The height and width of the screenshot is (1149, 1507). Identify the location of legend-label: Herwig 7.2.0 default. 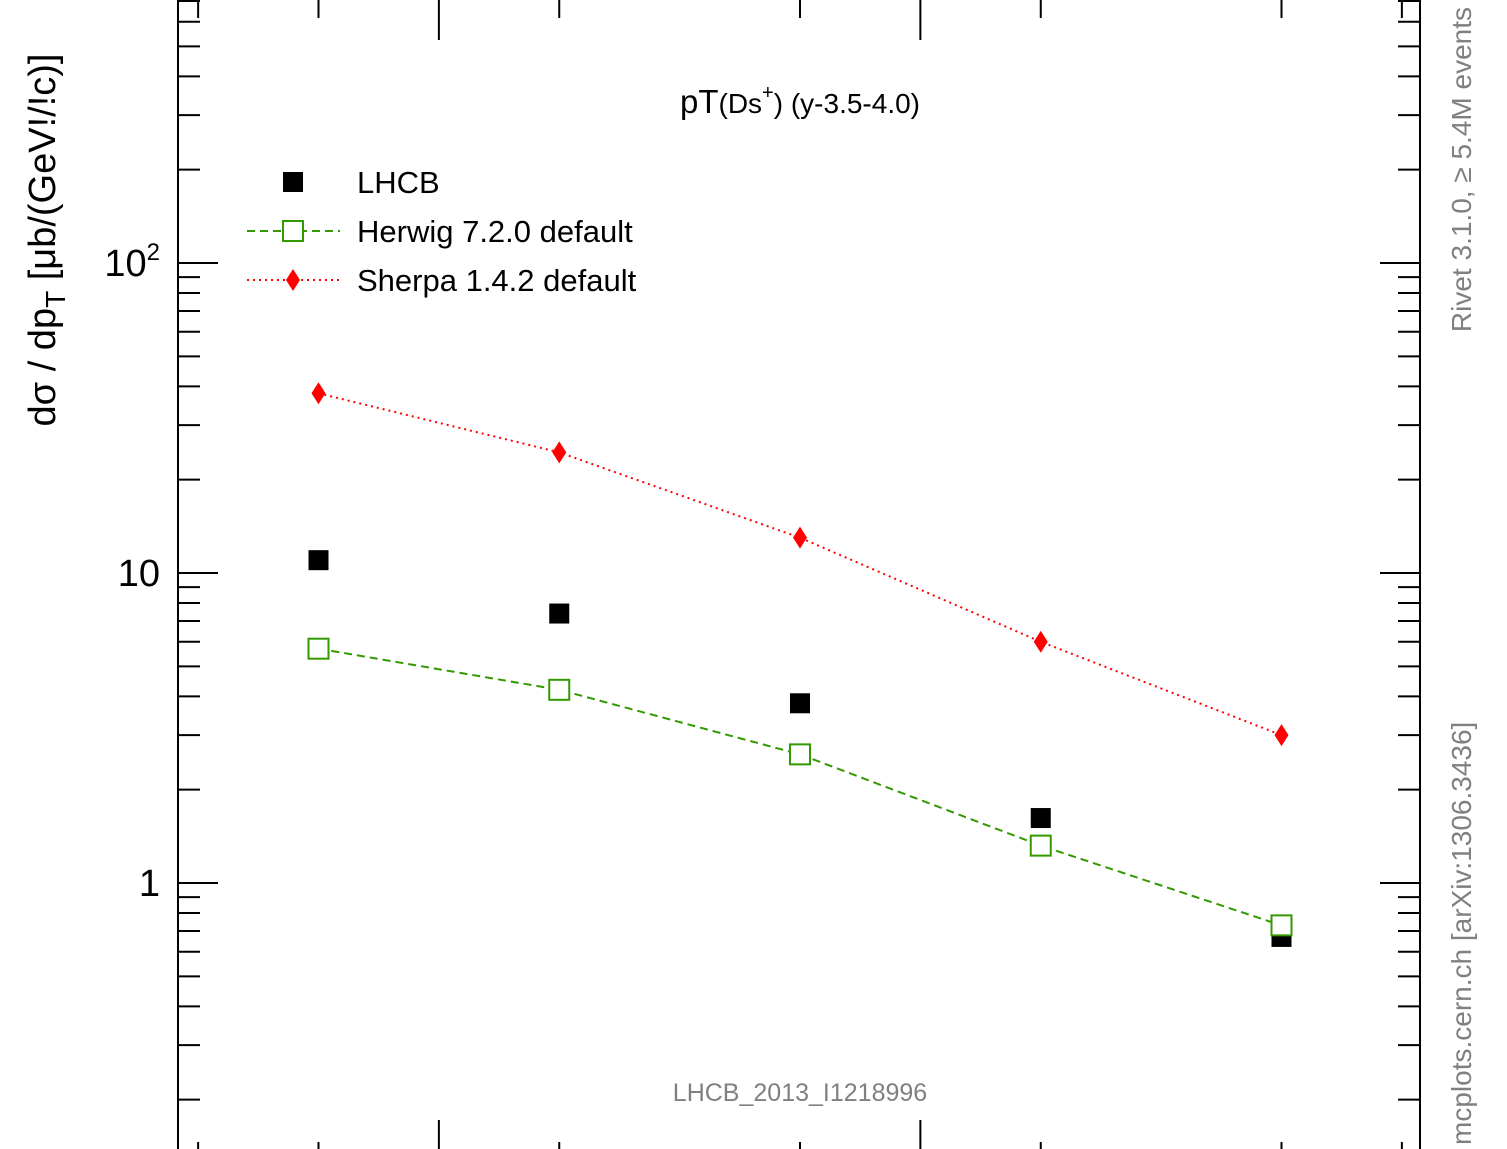
(495, 231).